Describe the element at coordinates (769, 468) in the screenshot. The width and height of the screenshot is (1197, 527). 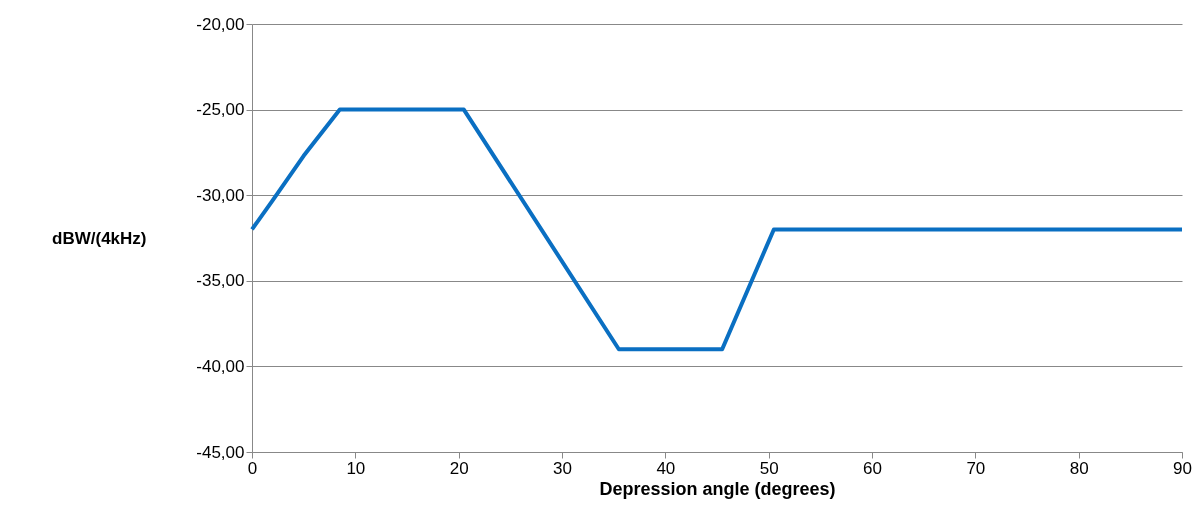
I see `x-tick-label: 50` at that location.